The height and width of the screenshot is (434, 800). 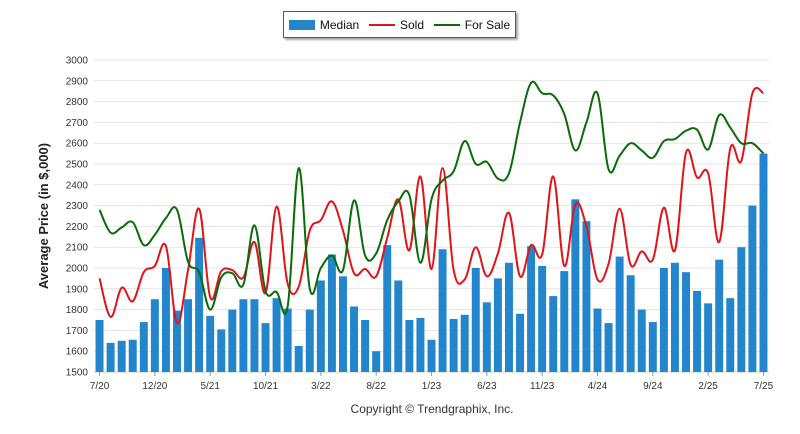 I want to click on x-tick-label: 4/24, so click(x=598, y=386).